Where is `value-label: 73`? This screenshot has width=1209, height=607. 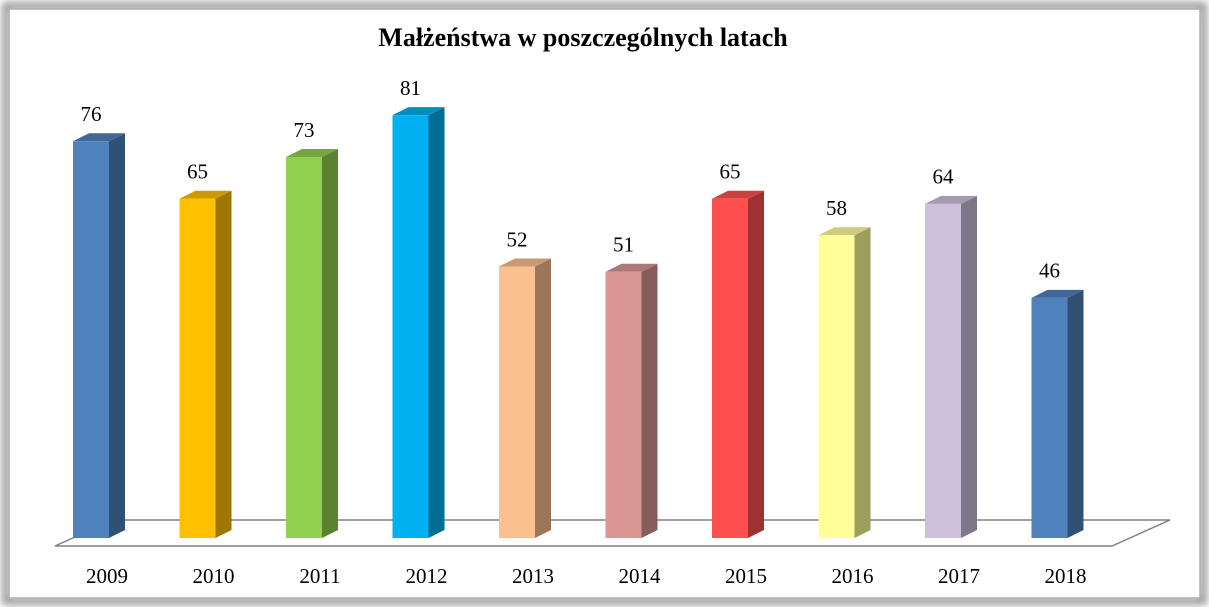 value-label: 73 is located at coordinates (304, 130).